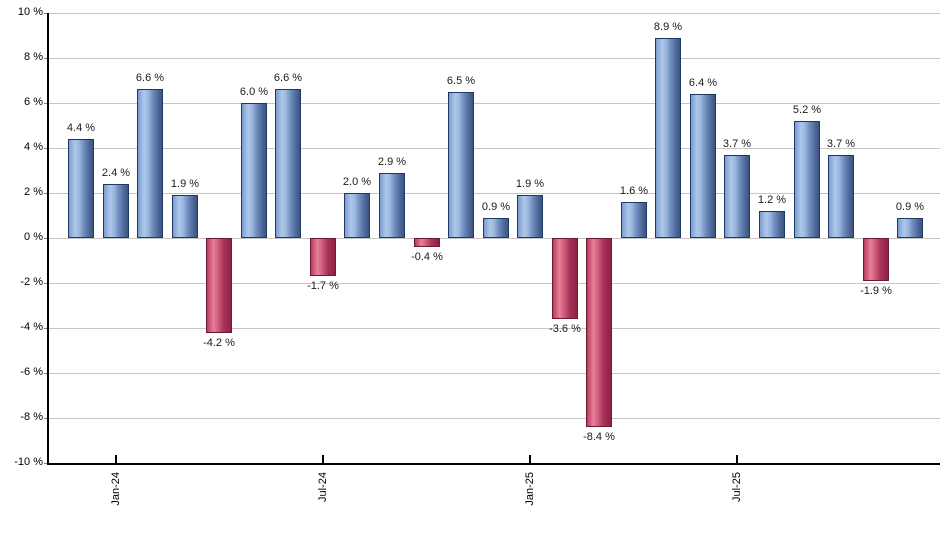 The width and height of the screenshot is (940, 550). What do you see at coordinates (323, 286) in the screenshot?
I see `bar-value-label: -1.7 %` at bounding box center [323, 286].